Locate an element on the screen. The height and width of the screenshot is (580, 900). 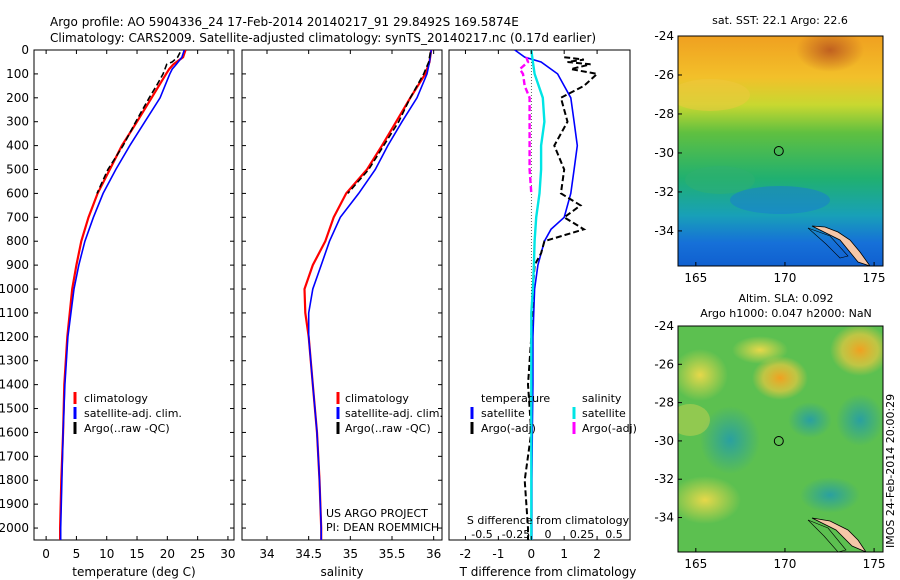
x-tick-label: 15 is located at coordinates (136, 554).